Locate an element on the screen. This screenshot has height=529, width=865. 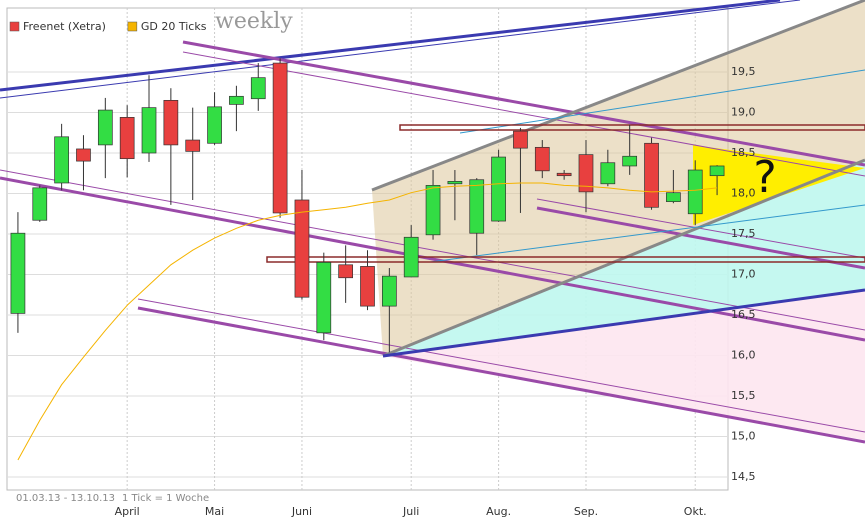
y-tick-label: 17,0 is located at coordinates (743, 274).